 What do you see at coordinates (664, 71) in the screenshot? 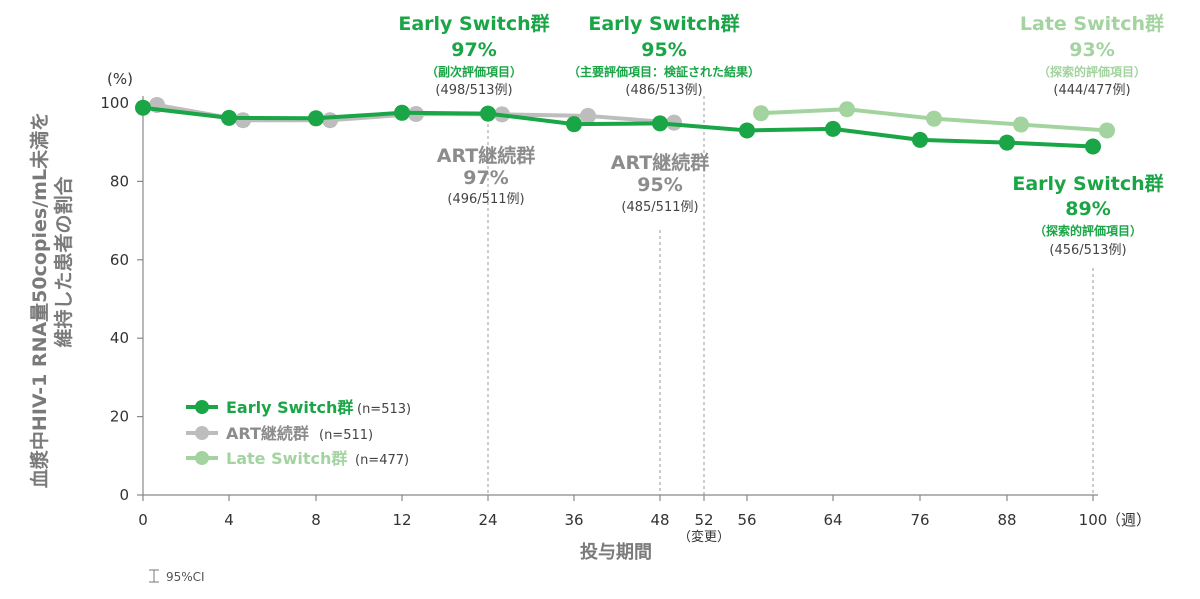
I see `annotation-early48-sub: （主要評価項目：検証された結果）` at bounding box center [664, 71].